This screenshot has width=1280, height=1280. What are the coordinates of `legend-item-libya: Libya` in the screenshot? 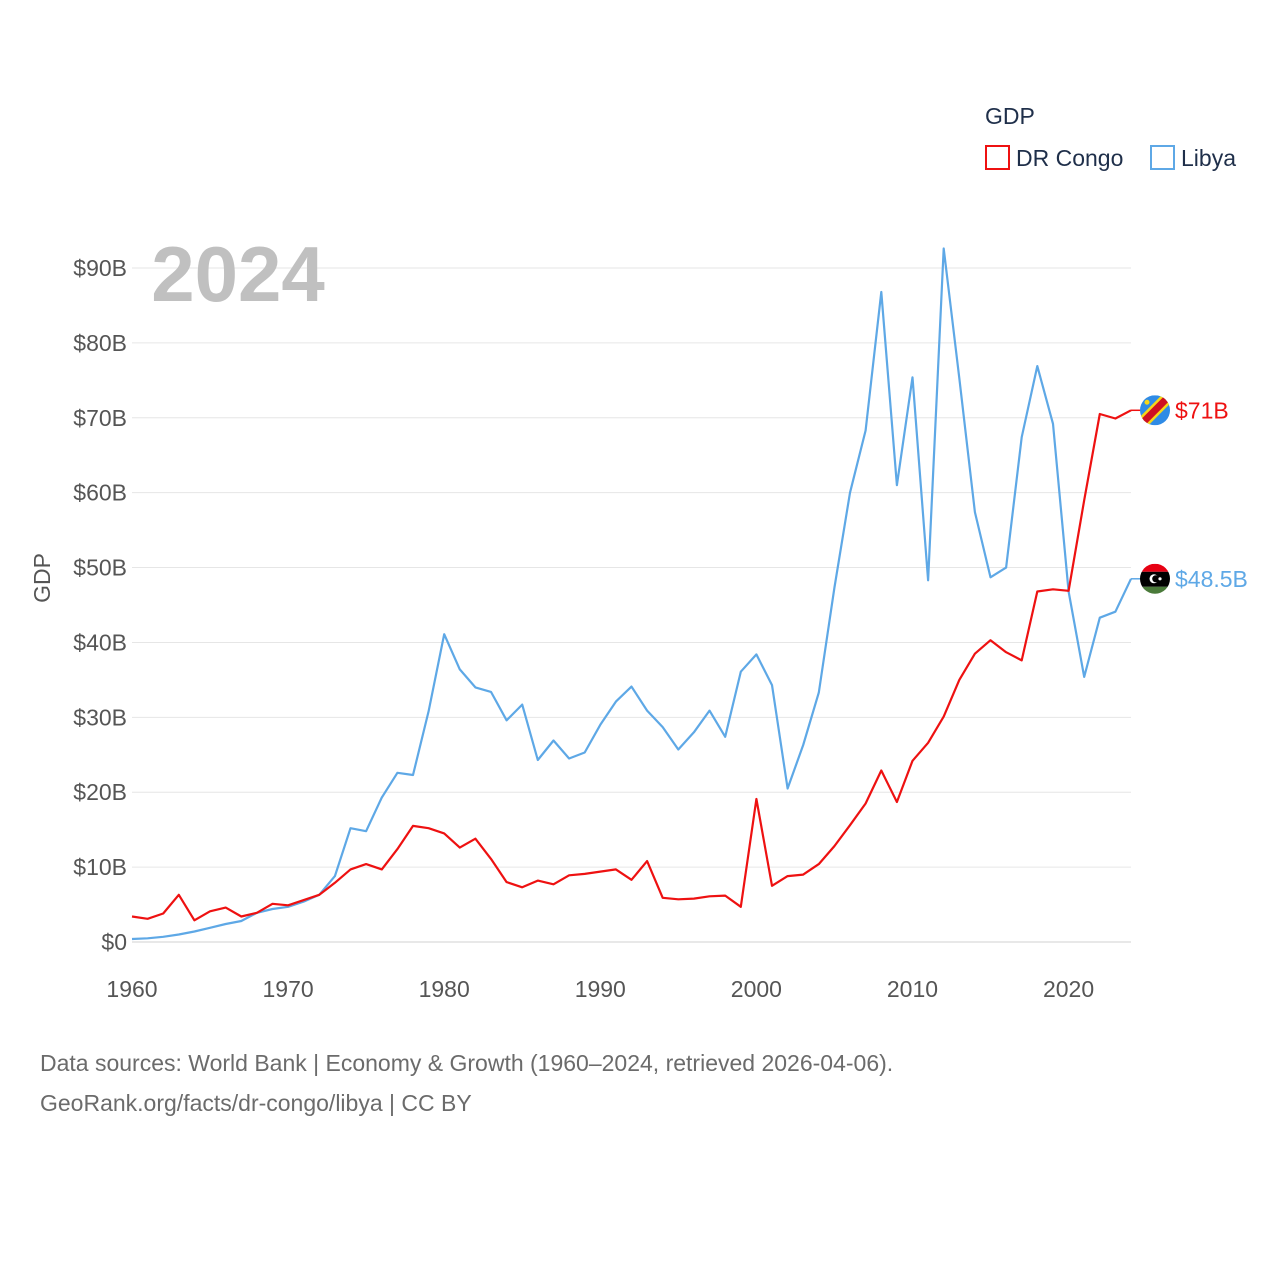 It's located at (1193, 158).